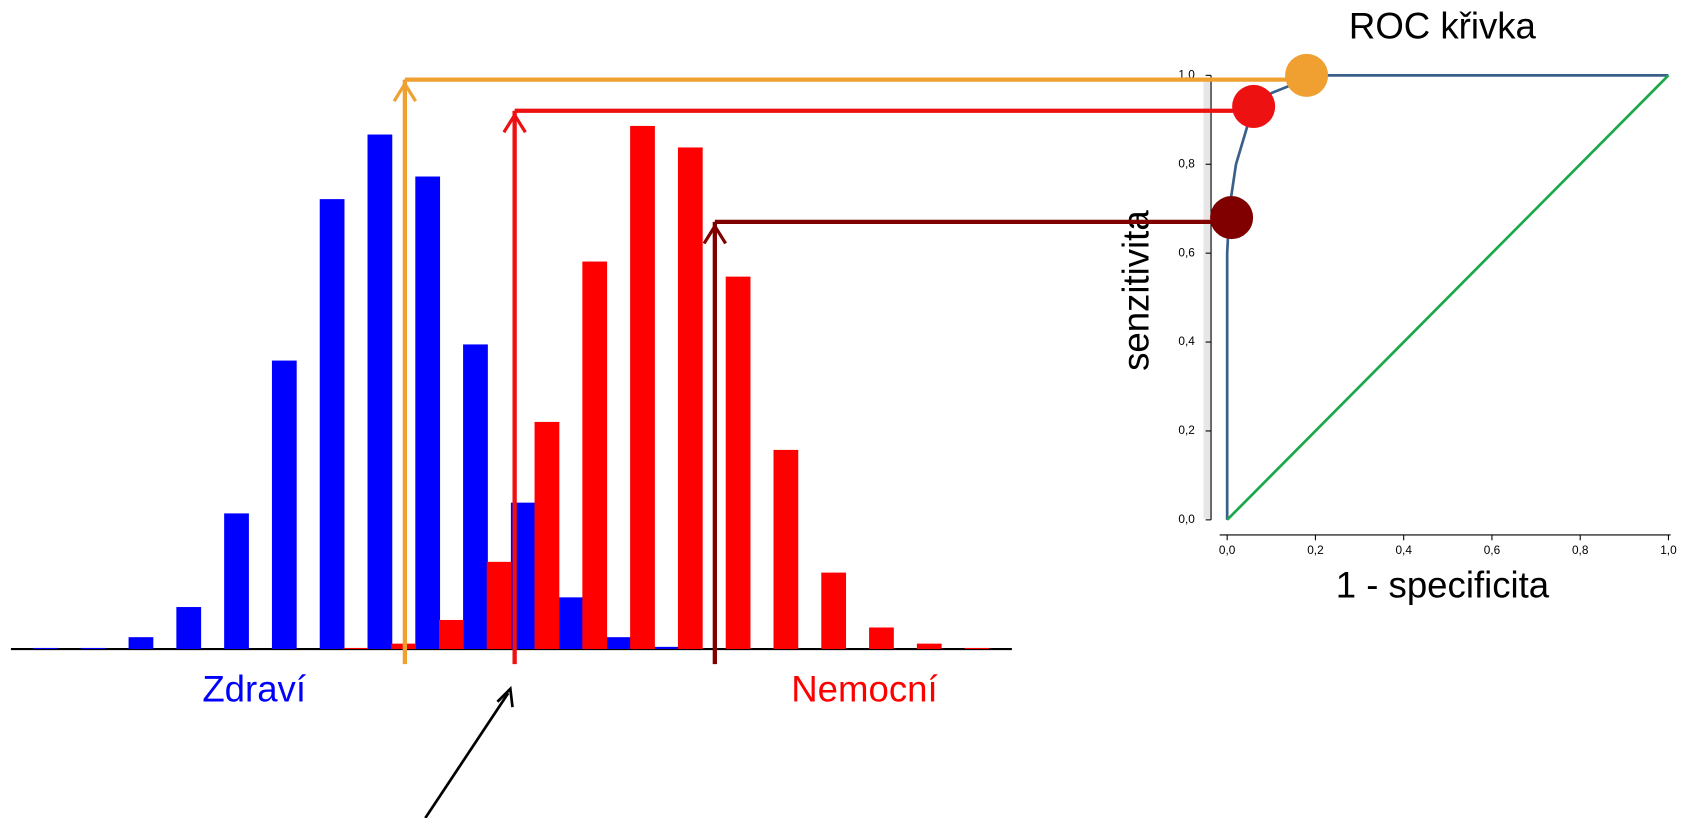 This screenshot has height=818, width=1688. What do you see at coordinates (254, 689) in the screenshot?
I see `group-label: Zdraví` at bounding box center [254, 689].